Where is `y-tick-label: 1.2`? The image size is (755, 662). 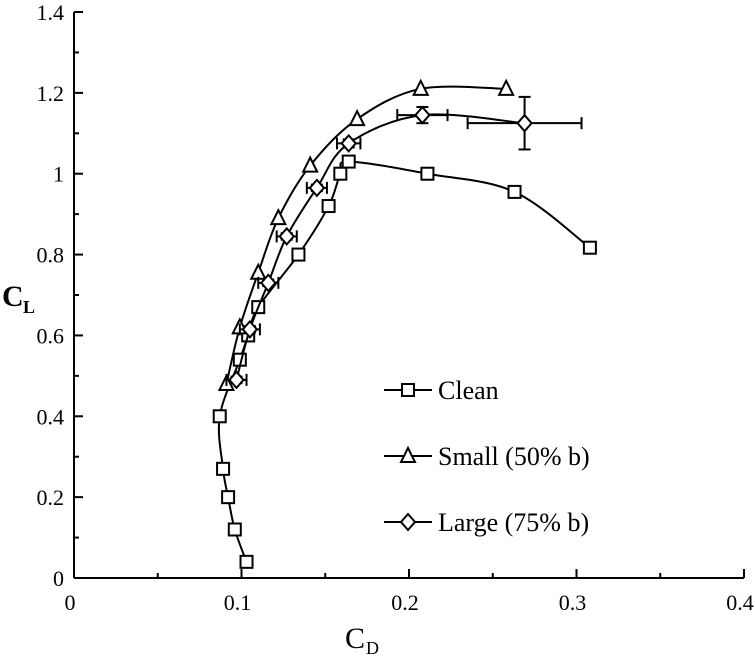 y-tick-label: 1.2 is located at coordinates (51, 93).